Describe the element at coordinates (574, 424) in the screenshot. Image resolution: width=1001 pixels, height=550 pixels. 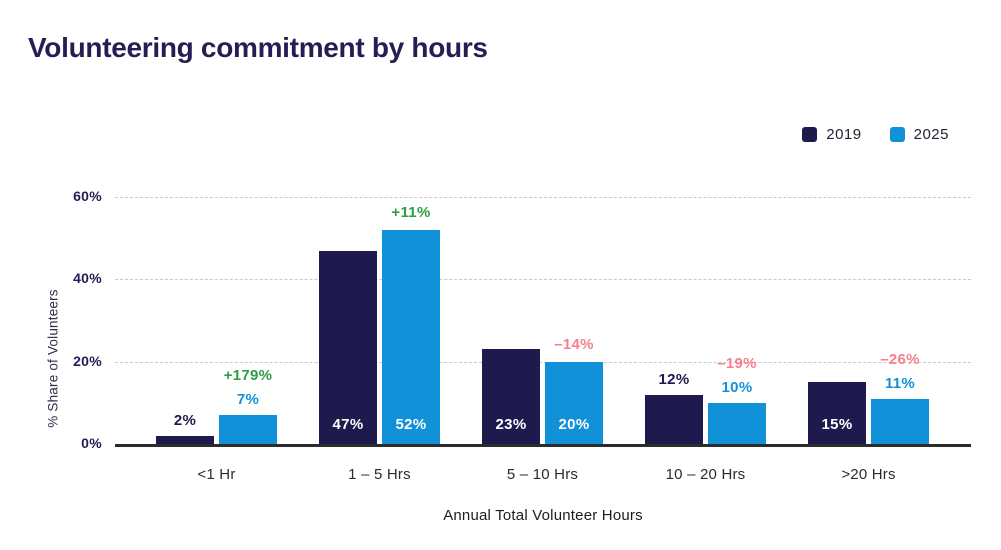
I see `bar-value-label-2025: 20%` at that location.